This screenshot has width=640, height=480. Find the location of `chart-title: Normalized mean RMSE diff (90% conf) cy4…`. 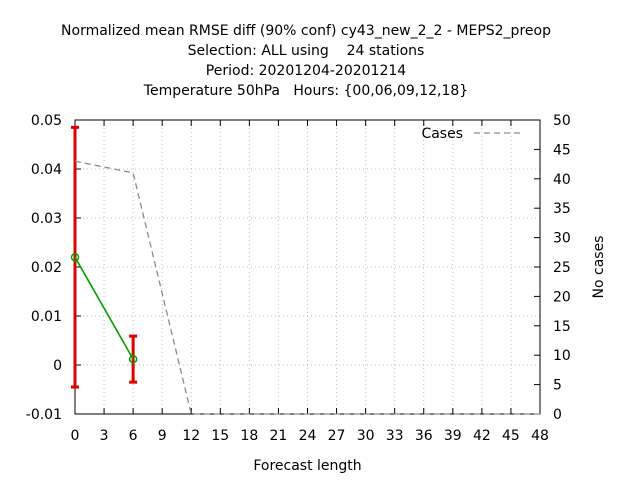

chart-title: Normalized mean RMSE diff (90% conf) cy4… is located at coordinates (306, 61).